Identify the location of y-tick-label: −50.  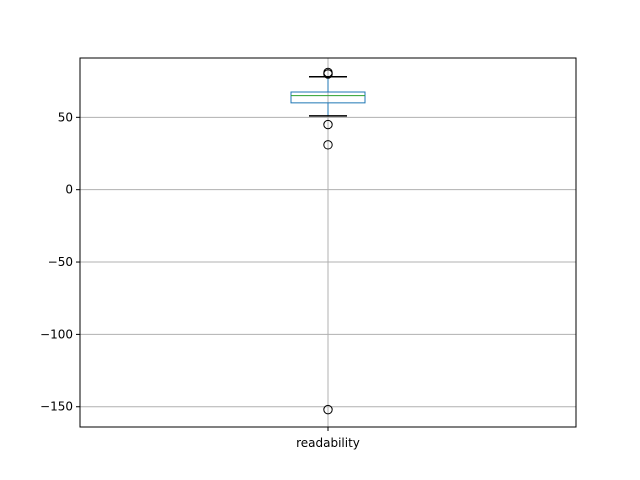
(60, 262).